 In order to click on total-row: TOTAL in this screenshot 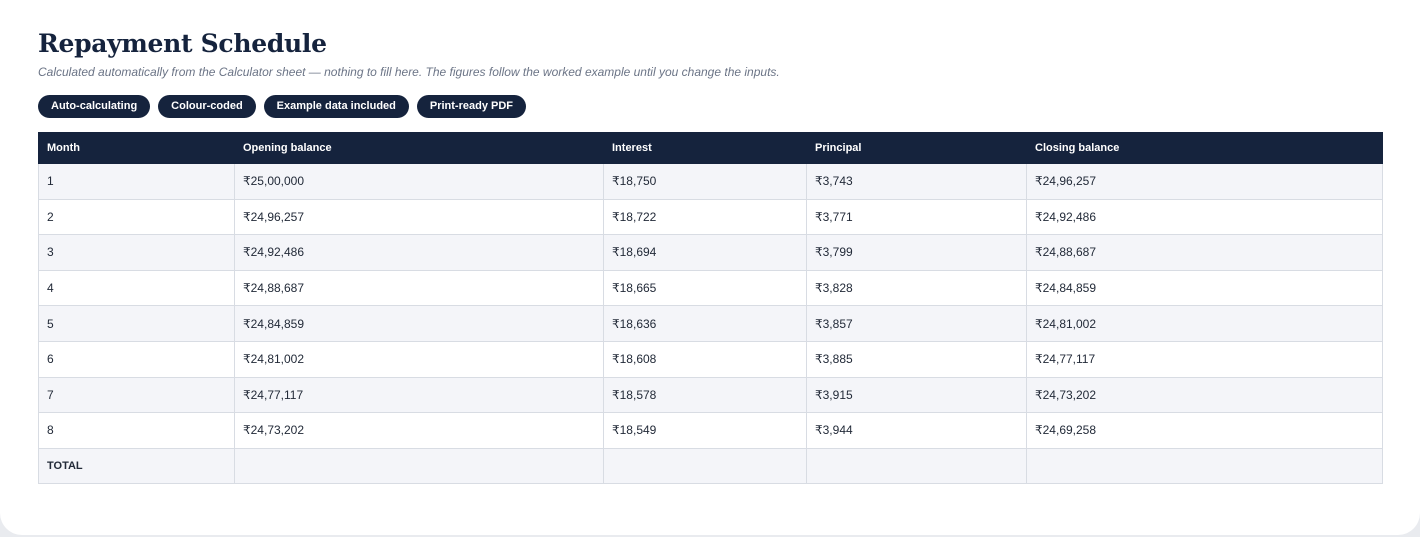, I will do `click(710, 466)`.